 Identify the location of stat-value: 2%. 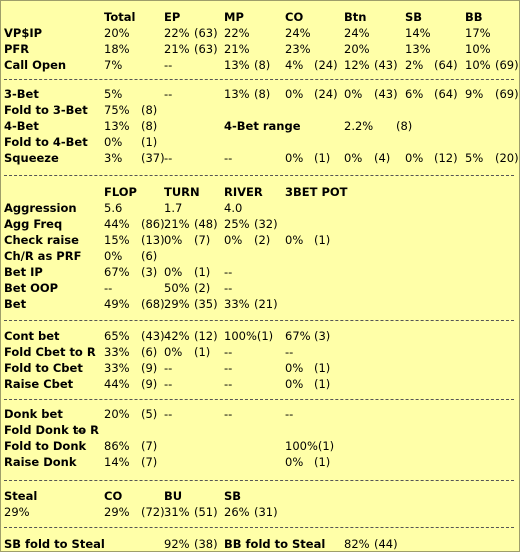
(414, 65).